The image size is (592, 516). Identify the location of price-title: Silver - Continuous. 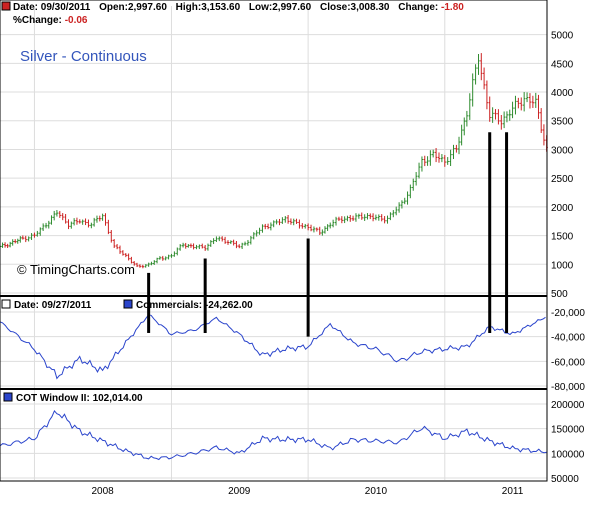
(83, 56).